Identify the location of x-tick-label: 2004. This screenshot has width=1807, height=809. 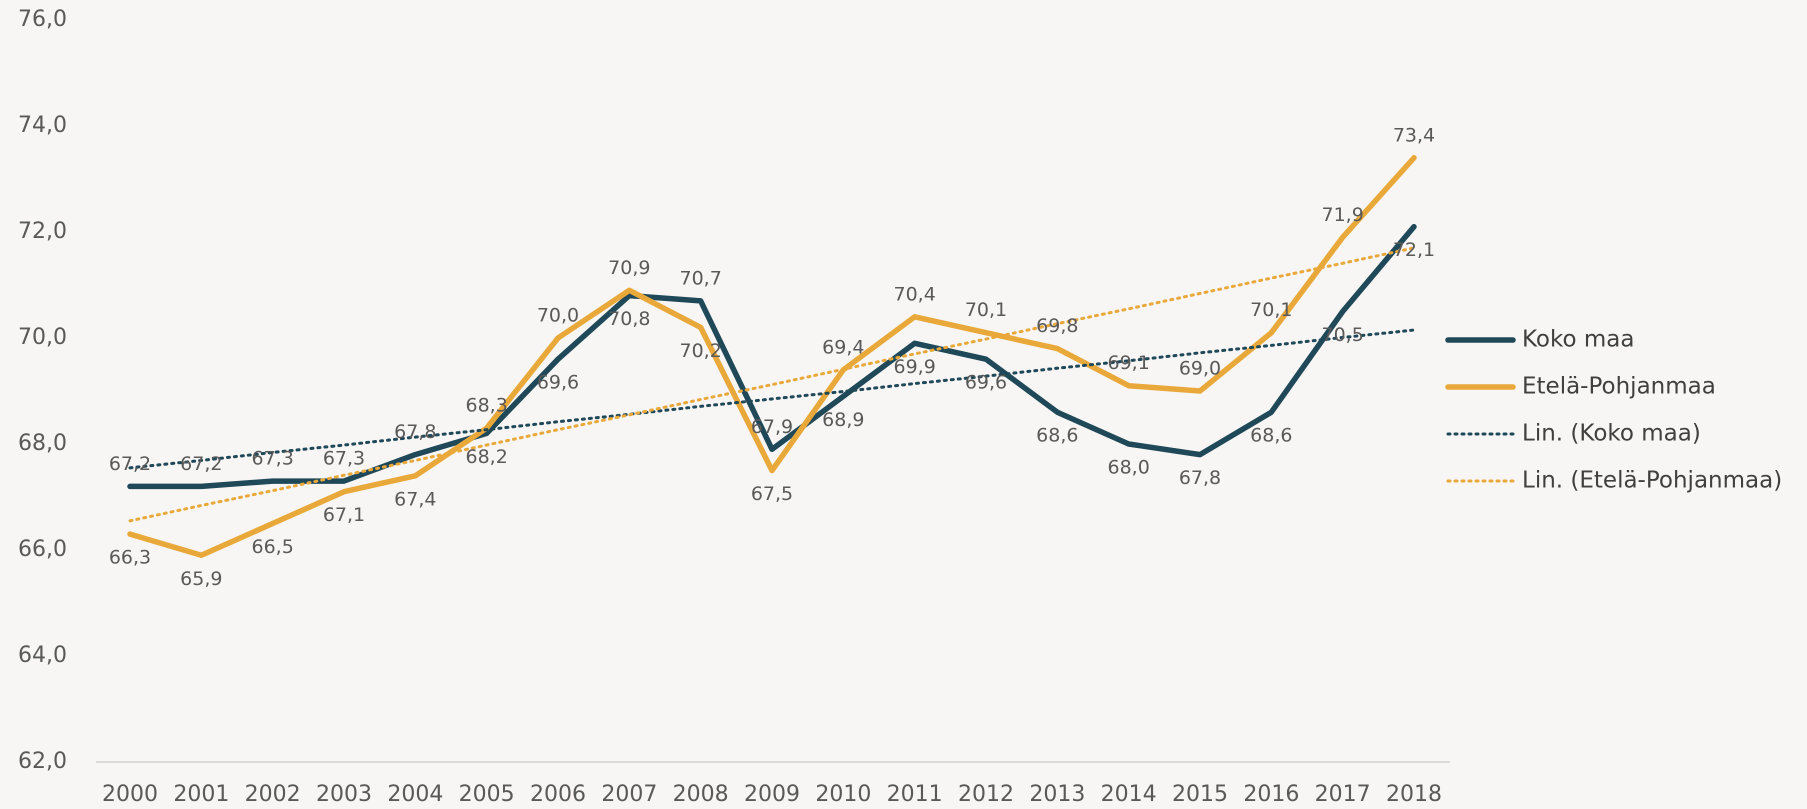
(415, 794).